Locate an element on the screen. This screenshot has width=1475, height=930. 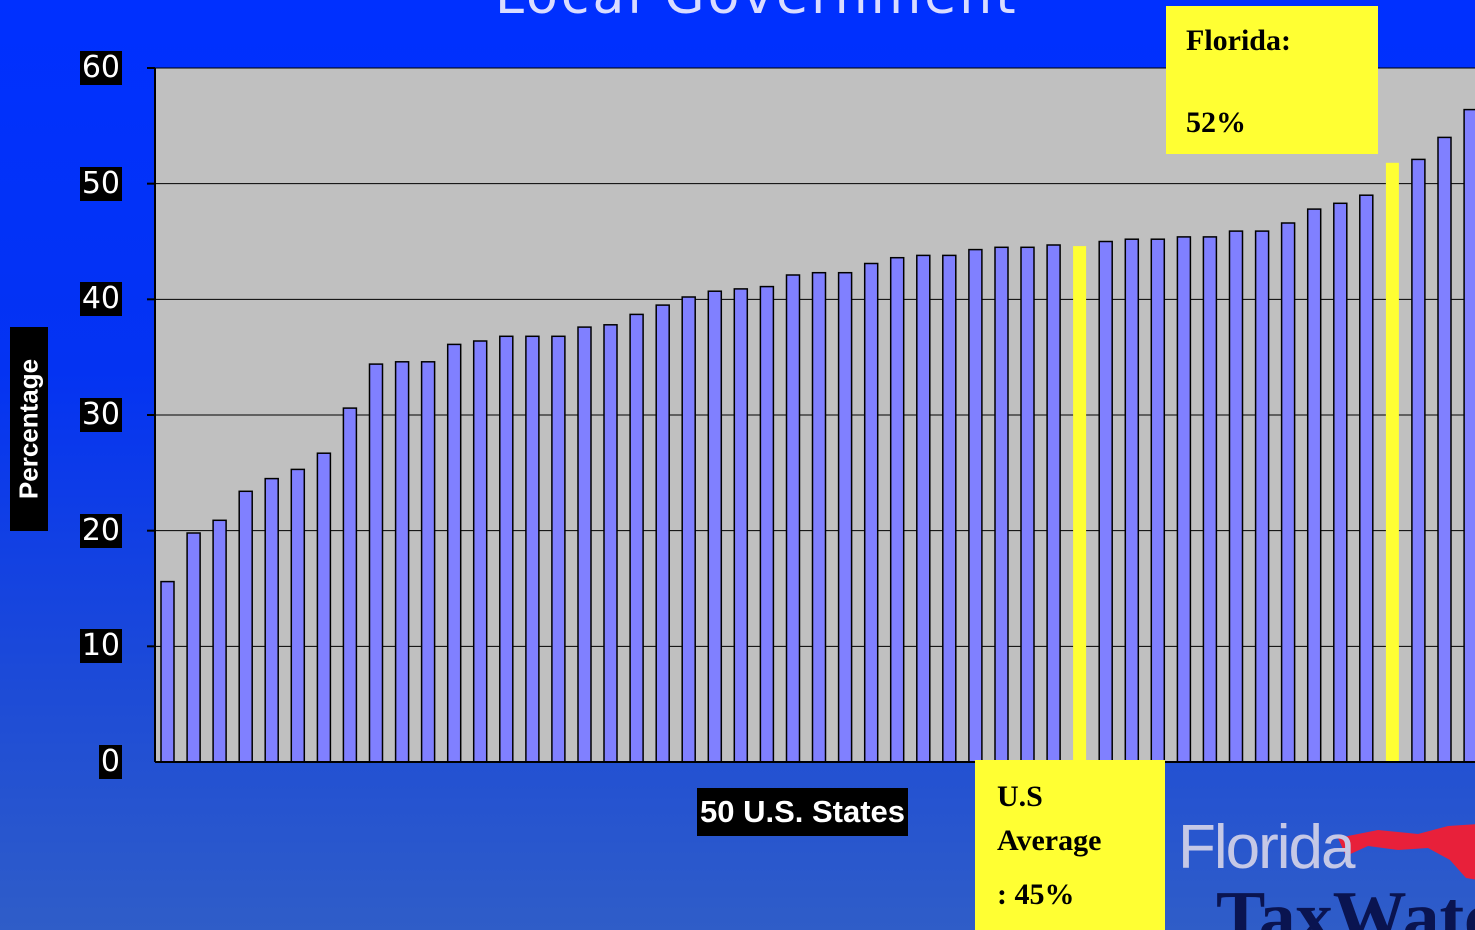
y-tick-label: 20 is located at coordinates (100, 530).